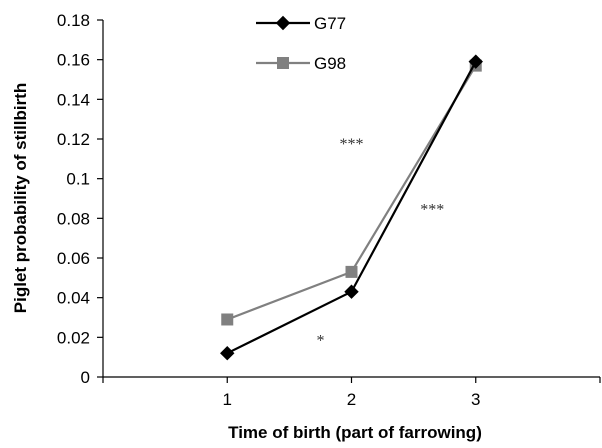 This screenshot has width=602, height=448. Describe the element at coordinates (73, 20) in the screenshot. I see `y-tick-label: 0.18` at that location.